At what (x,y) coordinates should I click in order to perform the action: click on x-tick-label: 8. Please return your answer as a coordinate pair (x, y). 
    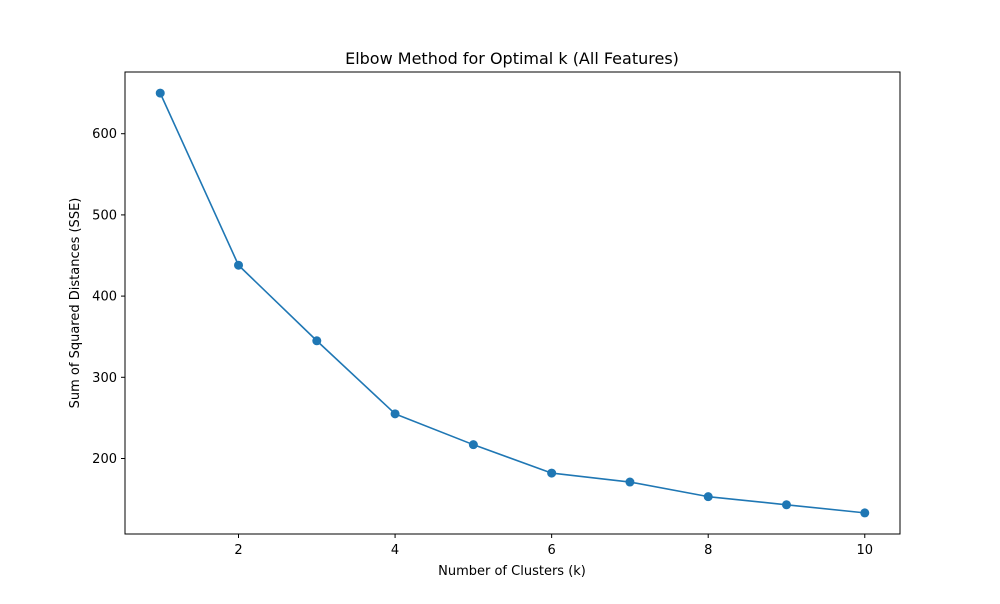
    Looking at the image, I should click on (708, 550).